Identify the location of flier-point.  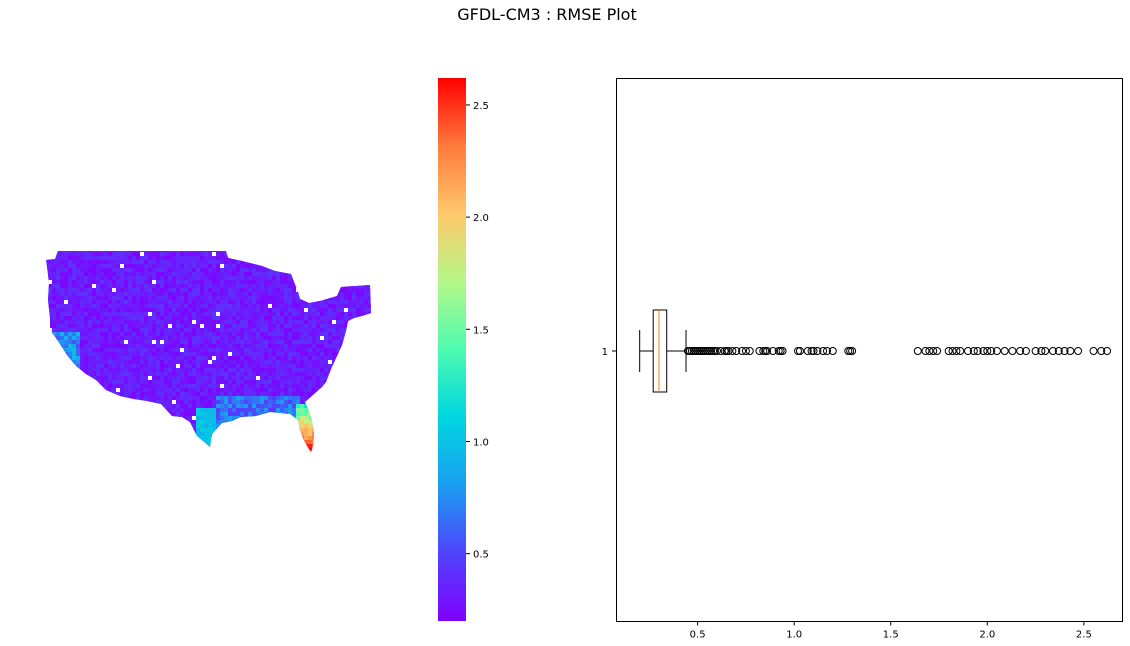
(967, 351).